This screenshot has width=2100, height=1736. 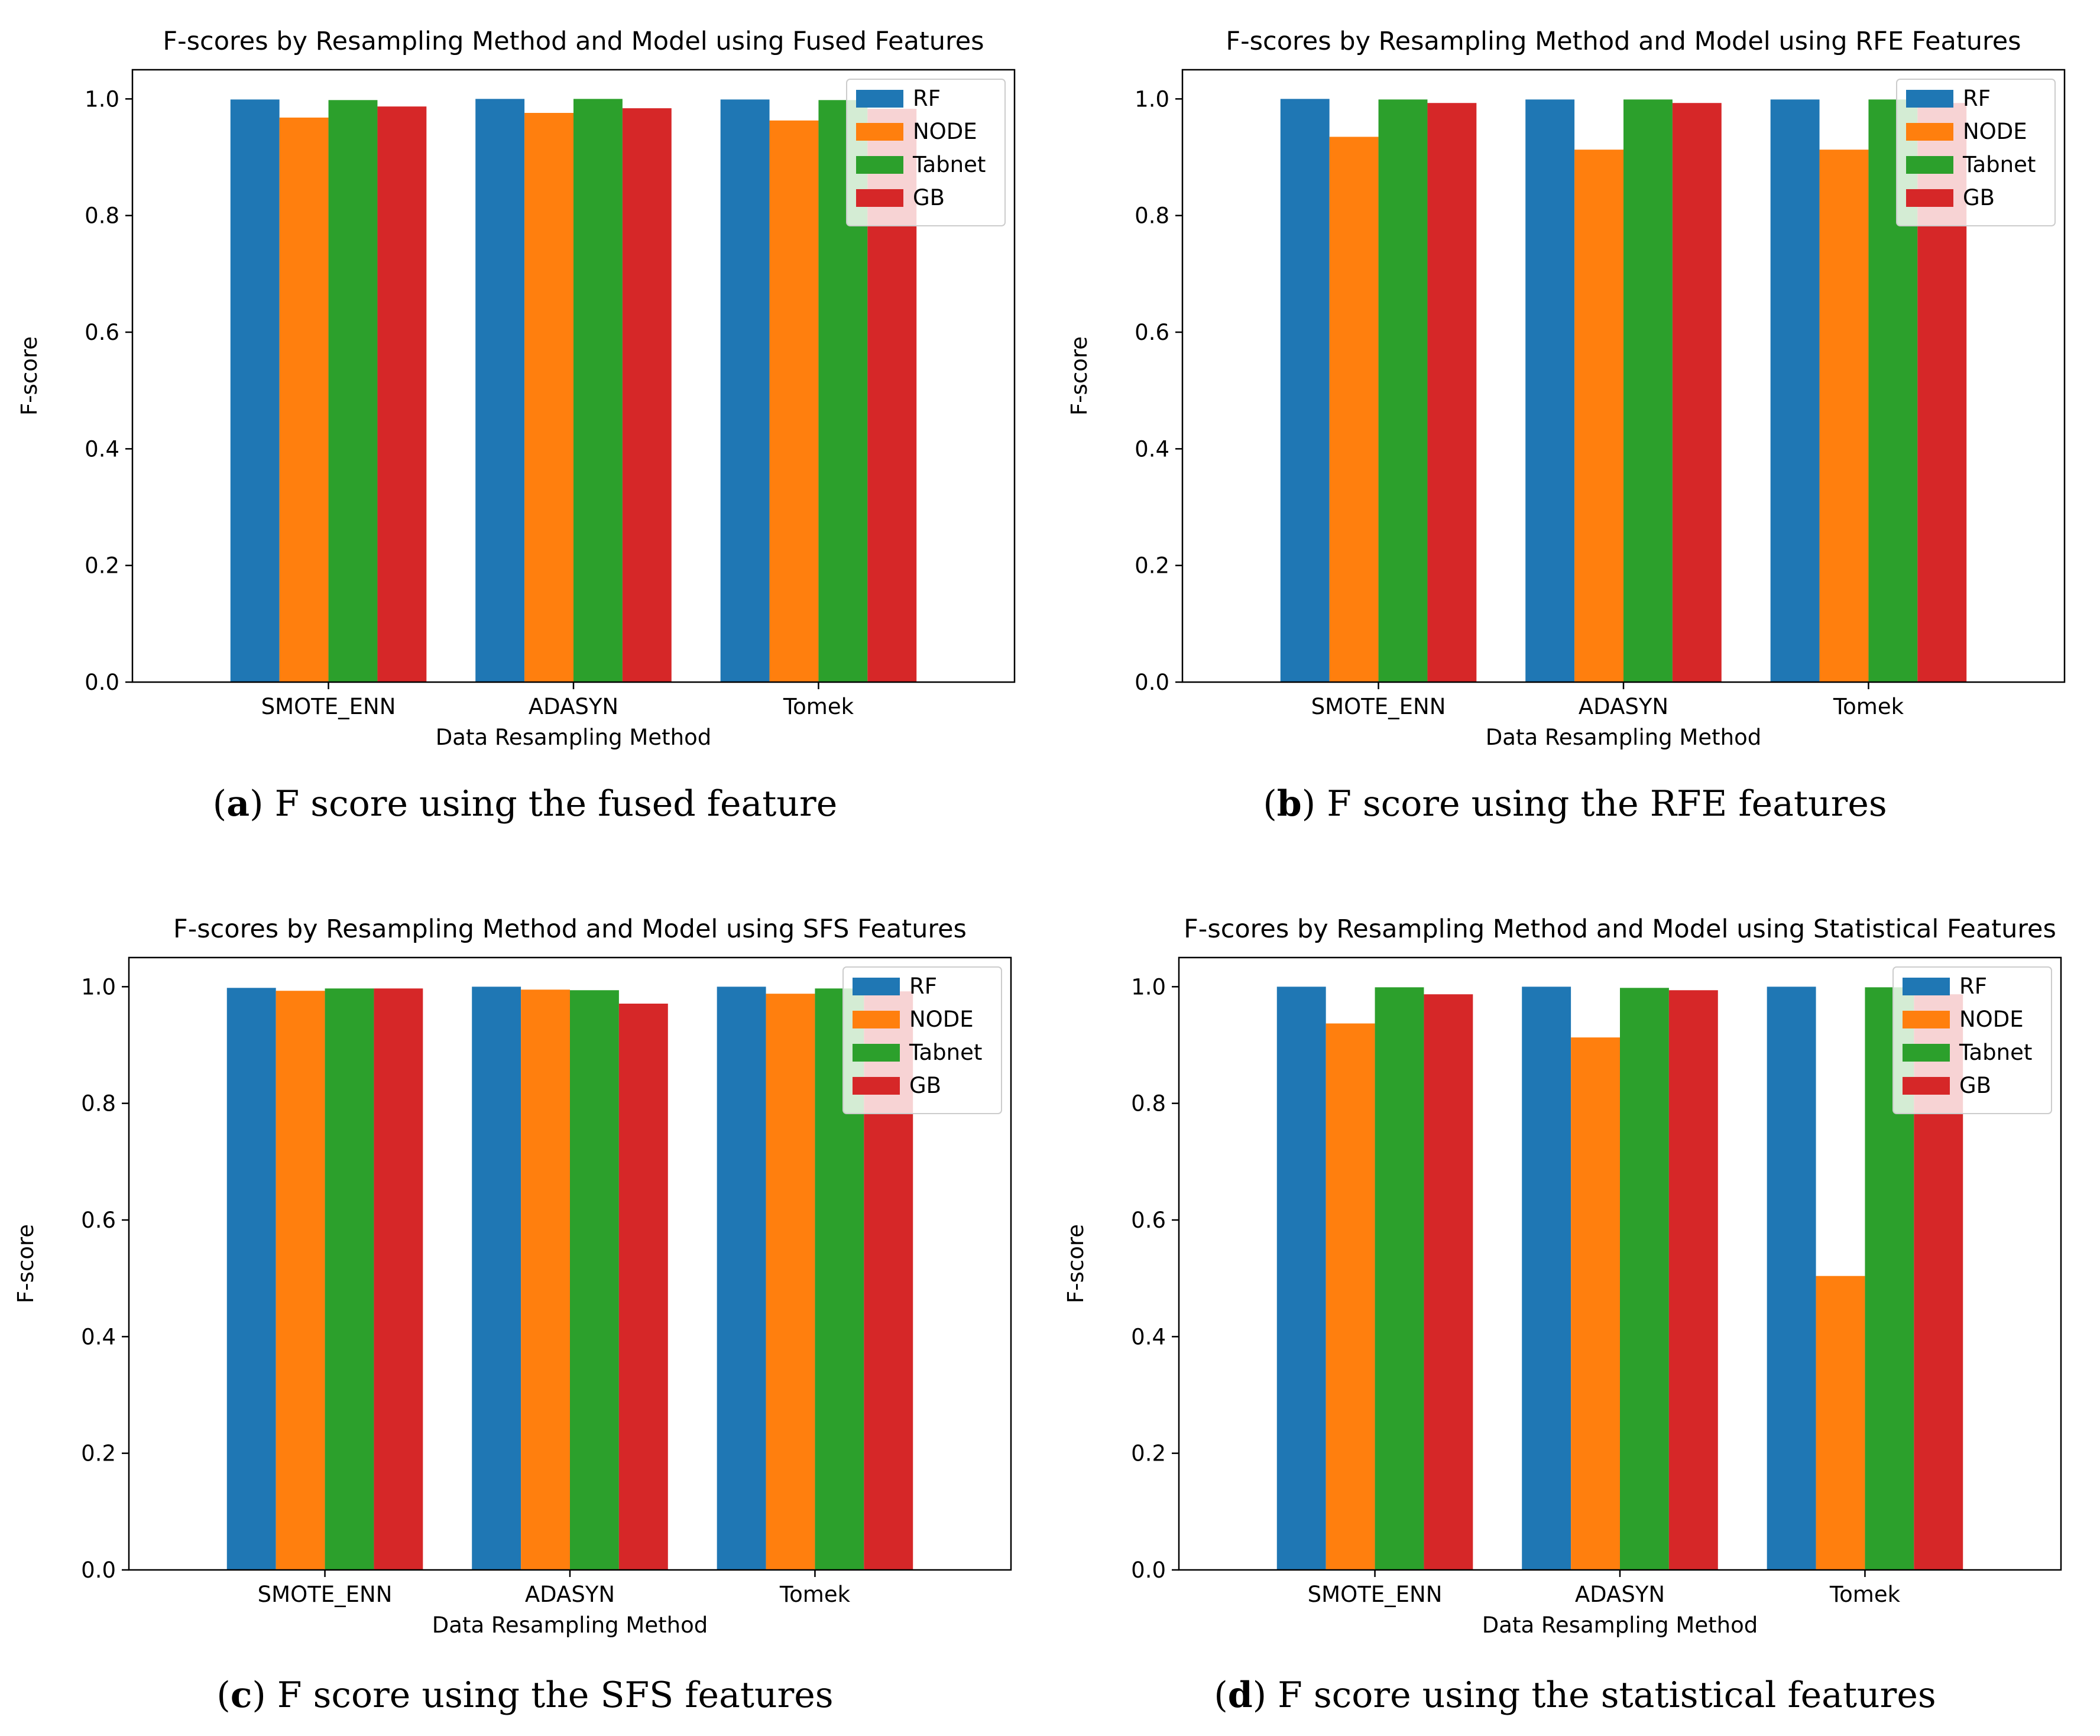 What do you see at coordinates (1926, 1053) in the screenshot?
I see `legend-swatch-tabnet` at bounding box center [1926, 1053].